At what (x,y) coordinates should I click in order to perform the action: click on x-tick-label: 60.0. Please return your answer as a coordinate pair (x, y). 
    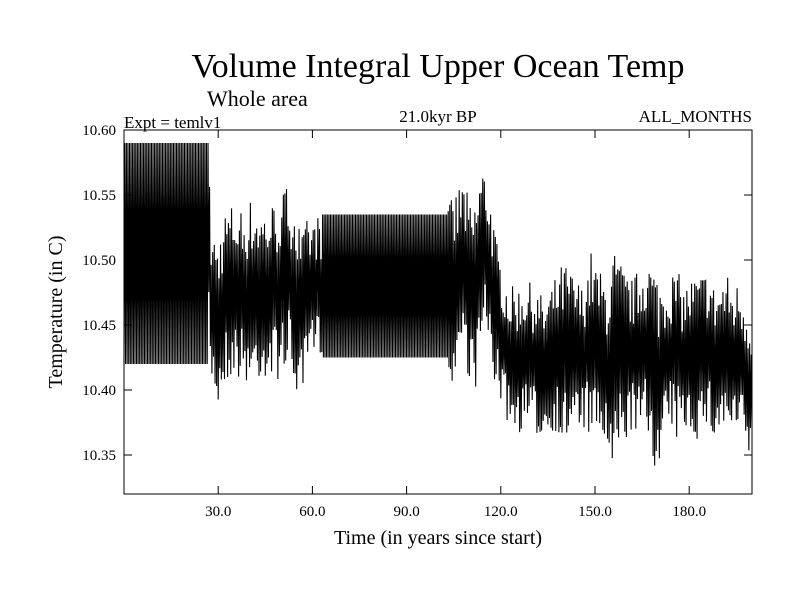
    Looking at the image, I should click on (312, 512).